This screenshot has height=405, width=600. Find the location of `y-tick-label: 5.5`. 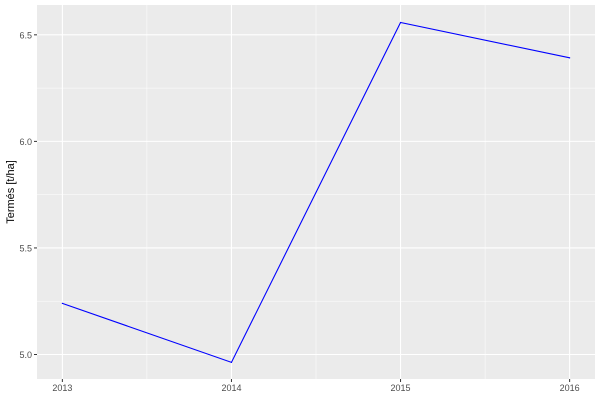

y-tick-label: 5.5 is located at coordinates (25, 248).